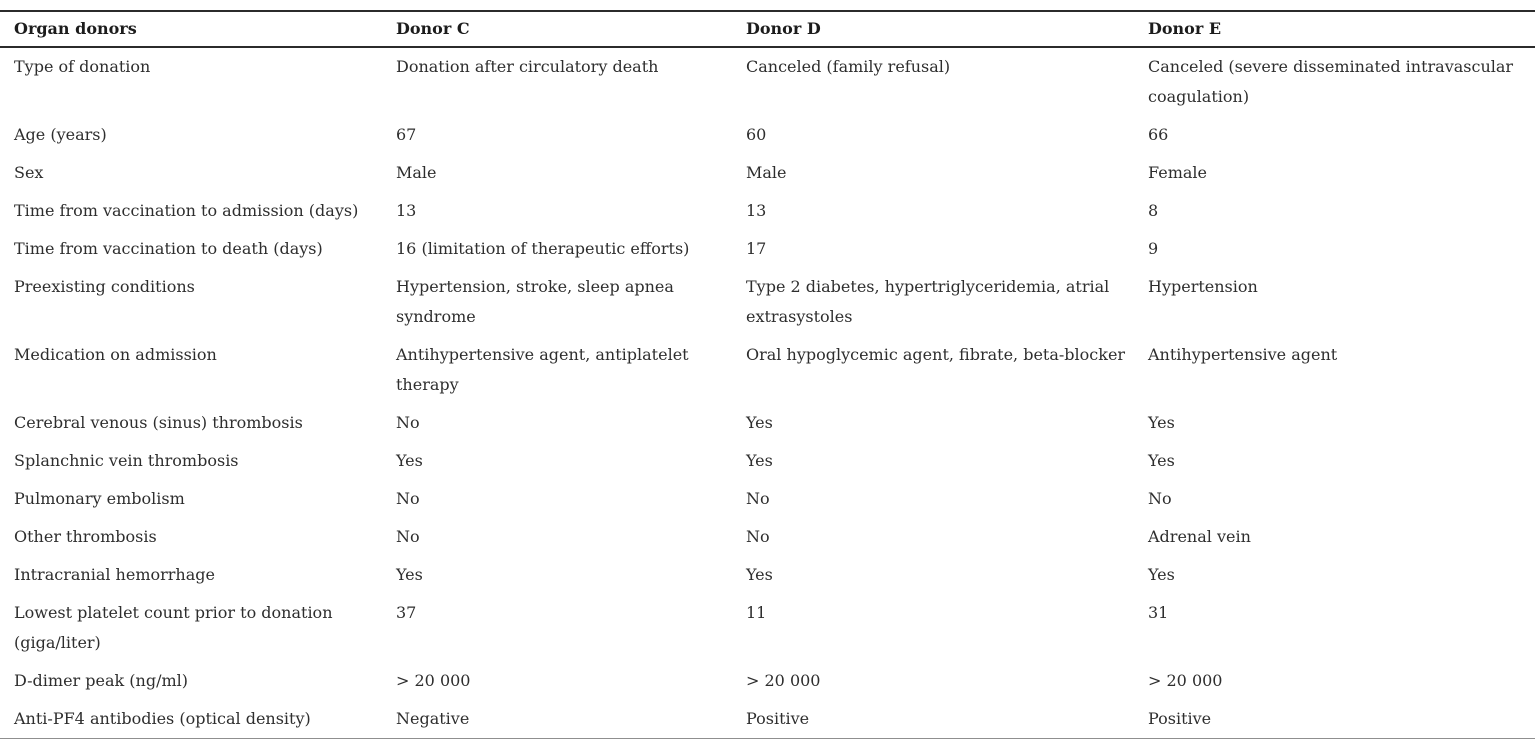 This screenshot has width=1535, height=750. I want to click on table-row: Intracranial hemorrhage Yes Yes Yes, so click(767, 575).